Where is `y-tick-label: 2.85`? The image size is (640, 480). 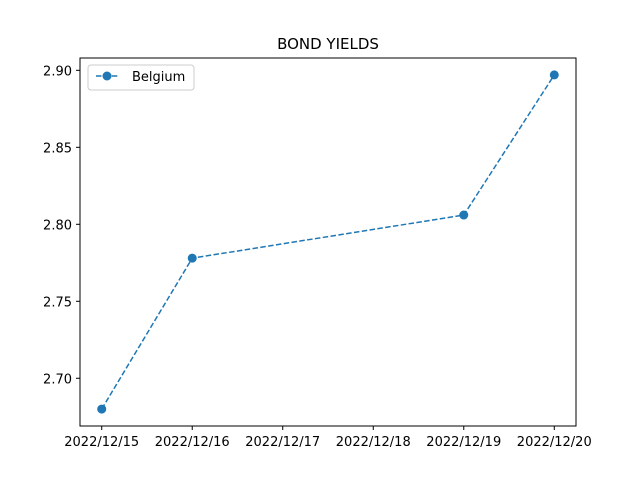
y-tick-label: 2.85 is located at coordinates (57, 148).